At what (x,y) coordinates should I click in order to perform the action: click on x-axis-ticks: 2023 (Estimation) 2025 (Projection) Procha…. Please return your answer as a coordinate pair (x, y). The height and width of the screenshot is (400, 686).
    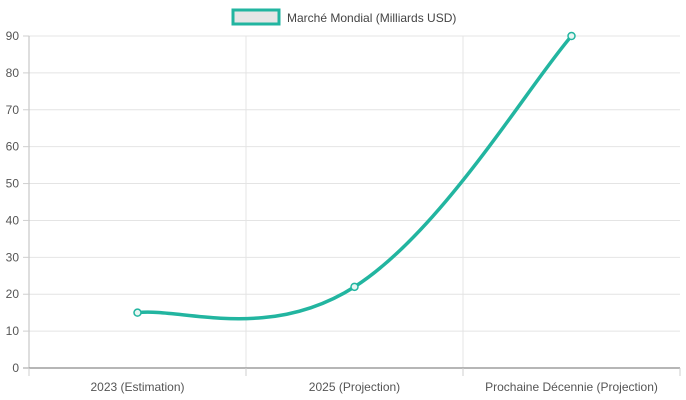
    Looking at the image, I should click on (354, 381).